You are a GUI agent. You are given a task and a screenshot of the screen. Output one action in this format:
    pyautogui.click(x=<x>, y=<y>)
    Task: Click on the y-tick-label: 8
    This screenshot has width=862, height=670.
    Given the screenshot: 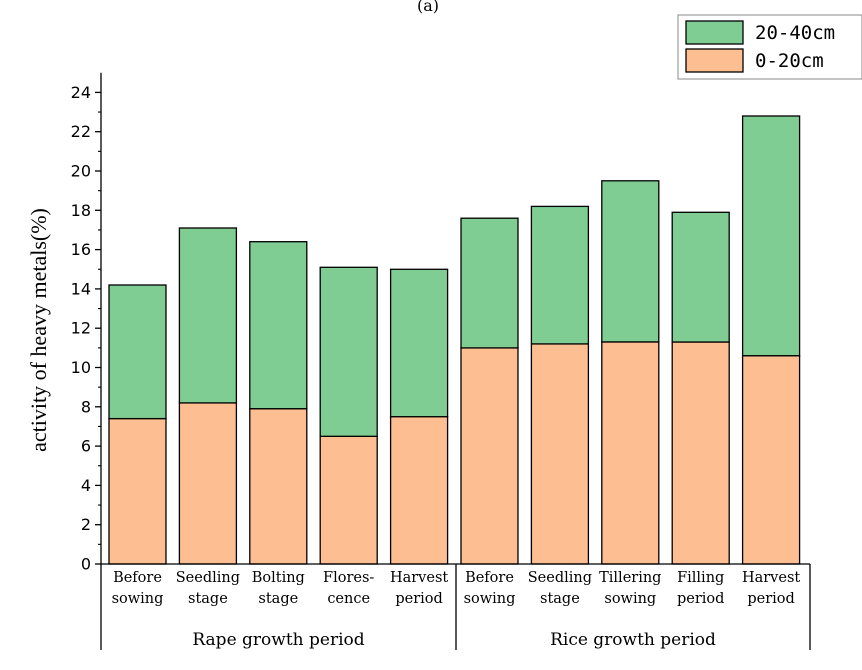 What is the action you would take?
    pyautogui.click(x=86, y=406)
    